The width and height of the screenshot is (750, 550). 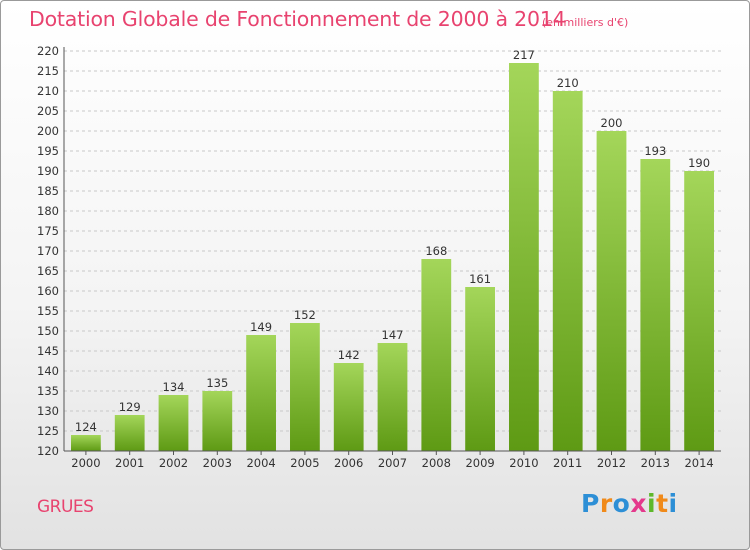 What do you see at coordinates (612, 123) in the screenshot?
I see `bar-value-label: 200` at bounding box center [612, 123].